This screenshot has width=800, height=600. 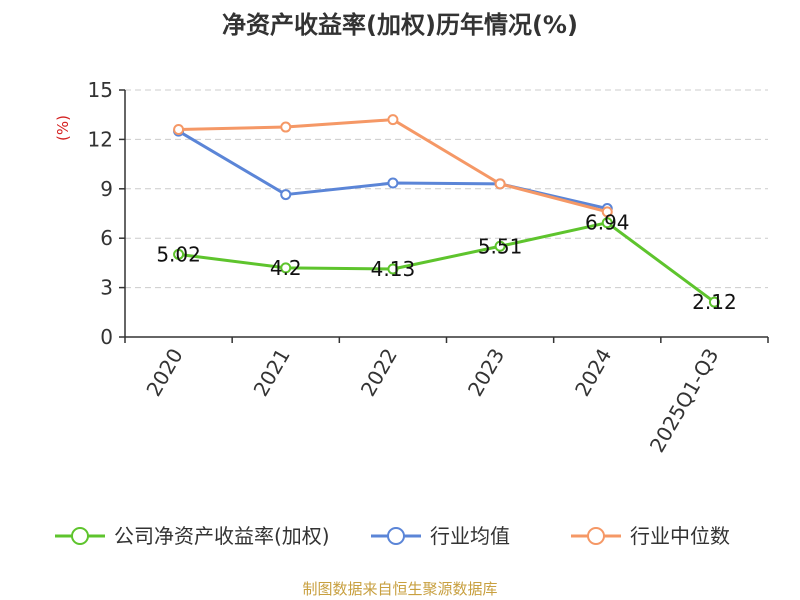 I want to click on data-label: 2.12, so click(x=714, y=302).